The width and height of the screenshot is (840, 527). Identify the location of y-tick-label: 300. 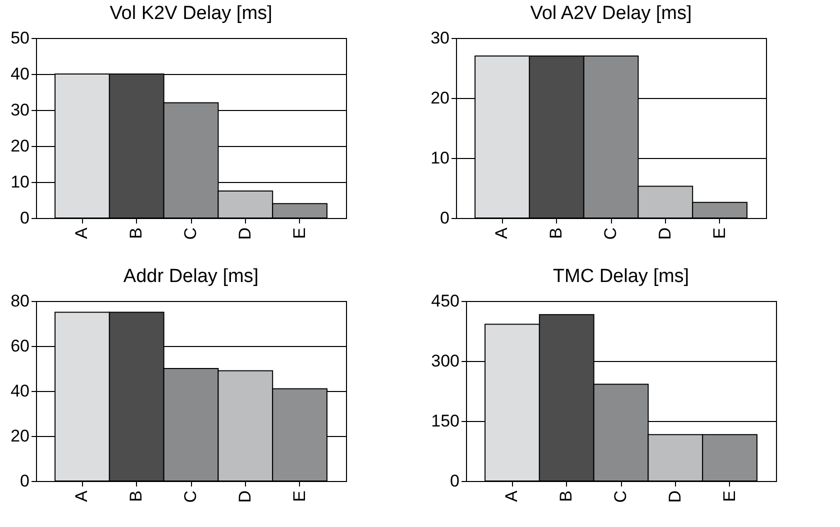
(445, 361).